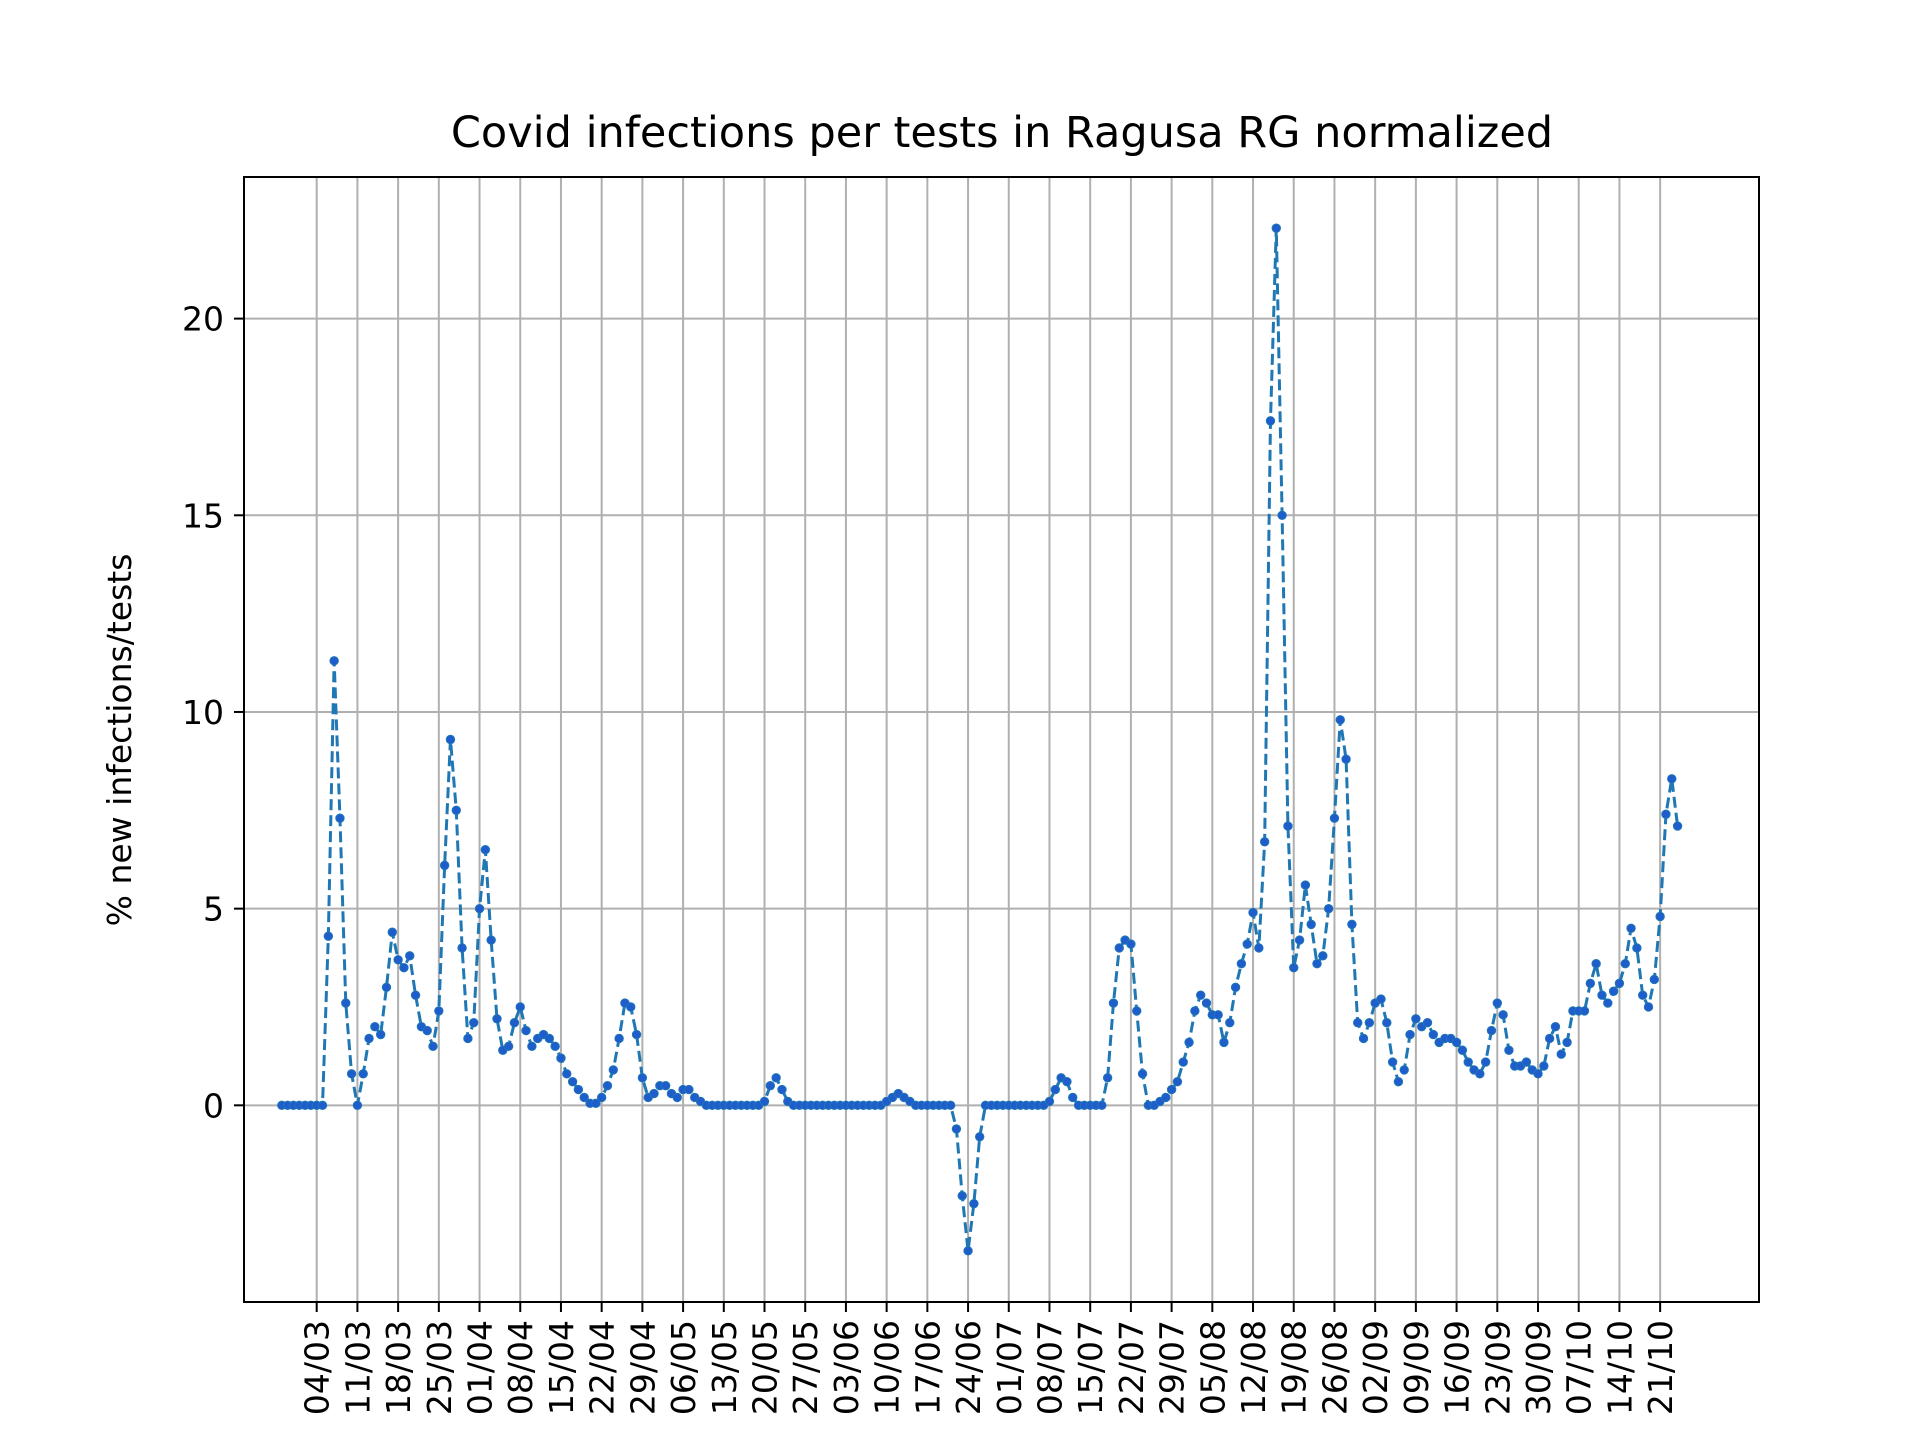 The image size is (1920, 1440). I want to click on x-tick-label: 24/06, so click(968, 1367).